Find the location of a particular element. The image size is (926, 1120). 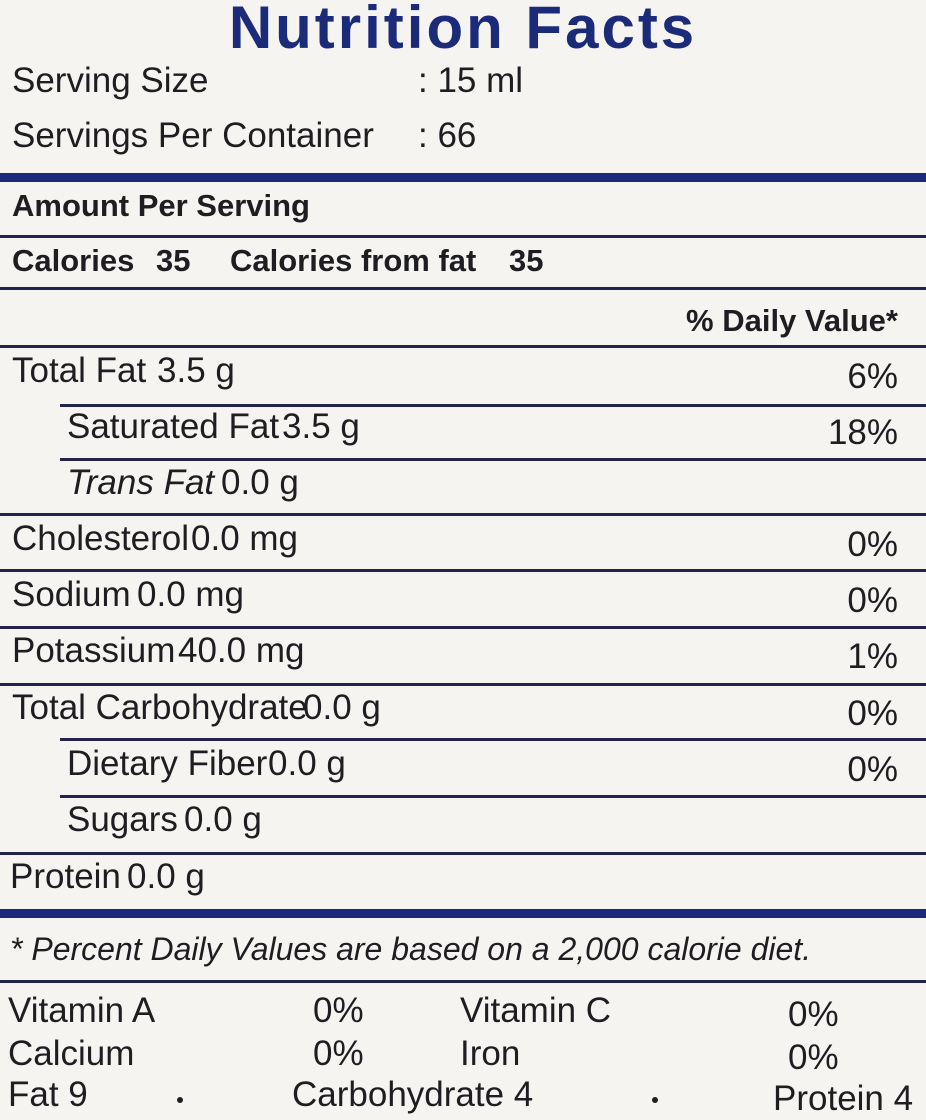

nutrient-dv-total-fat: 6% is located at coordinates (872, 376).